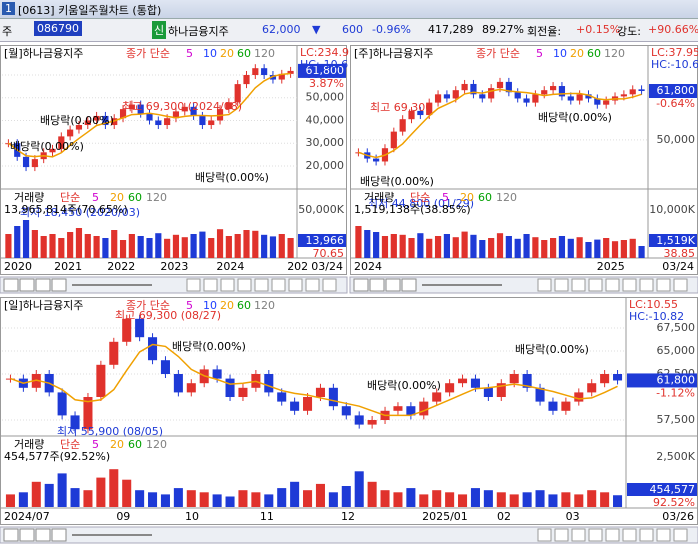 The height and width of the screenshot is (549, 698). What do you see at coordinates (594, 53) in the screenshot?
I see `ma-period: 60` at bounding box center [594, 53].